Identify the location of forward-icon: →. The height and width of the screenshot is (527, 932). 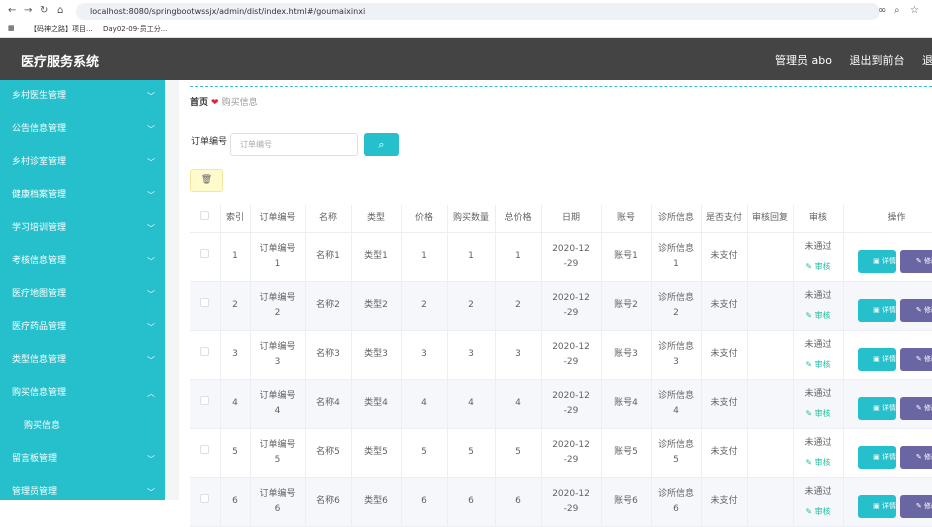
(28, 10).